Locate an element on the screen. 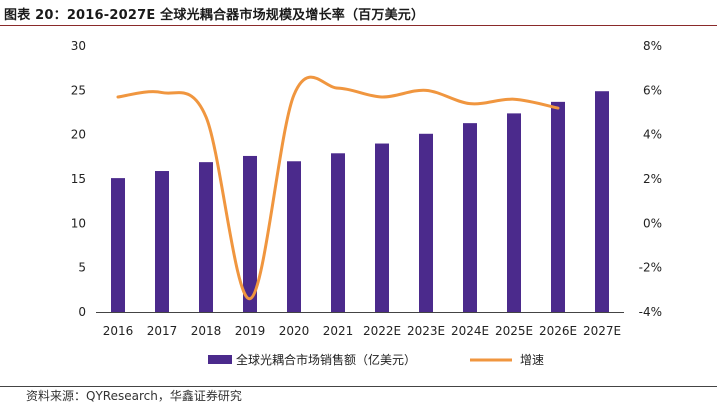  y-right-tick-label: 2% is located at coordinates (652, 179).